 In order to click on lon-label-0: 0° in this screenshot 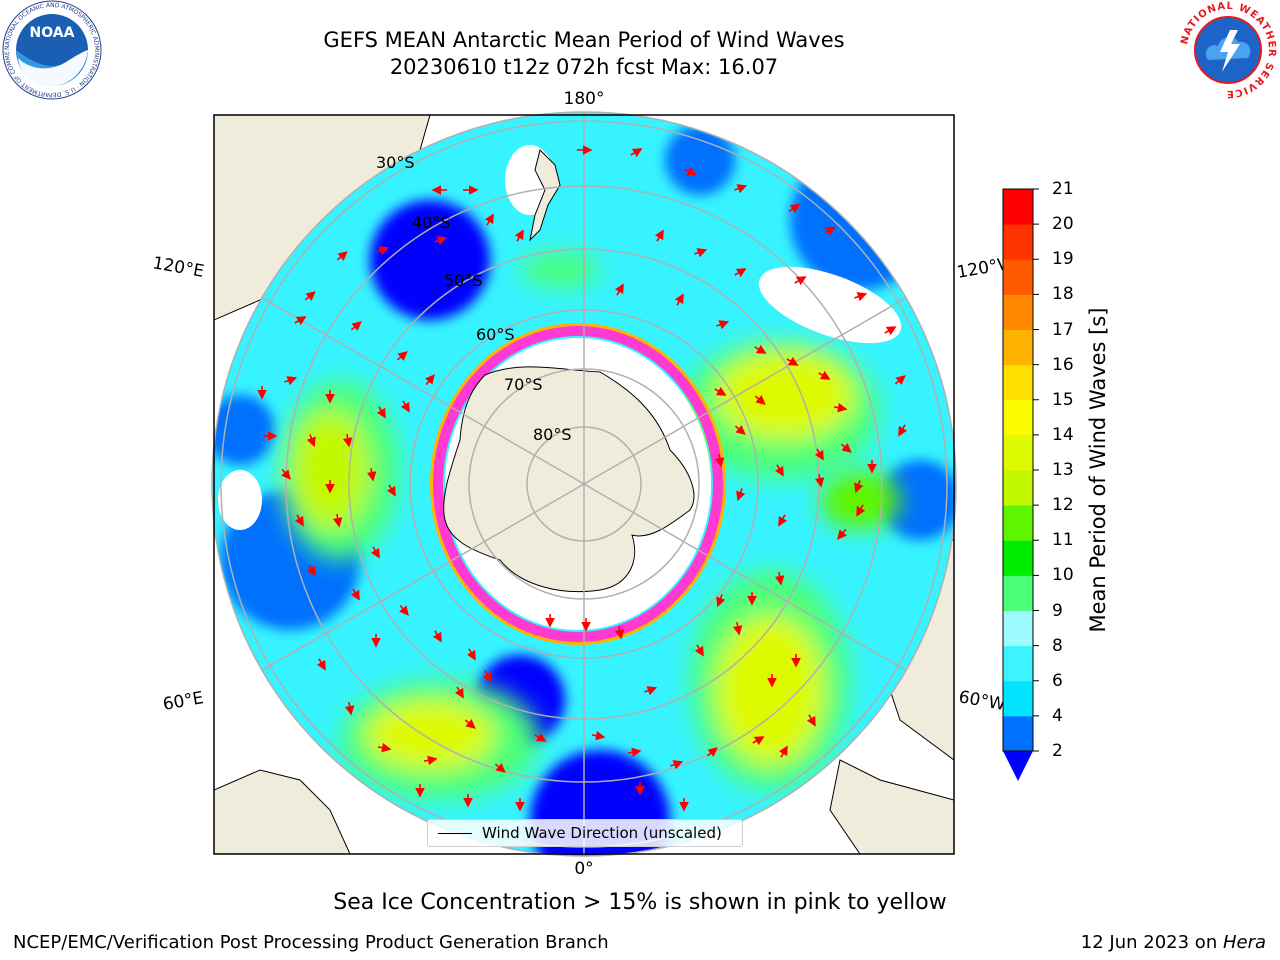, I will do `click(583, 869)`.